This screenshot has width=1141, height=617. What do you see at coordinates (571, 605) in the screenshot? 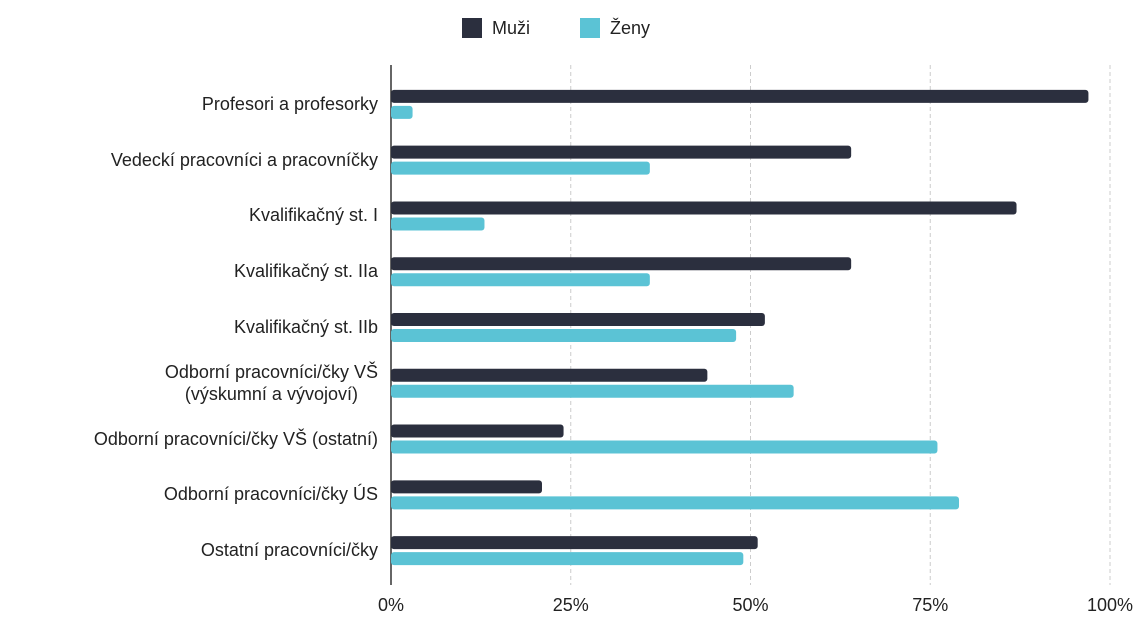
I see `x-tick-label: 25%` at bounding box center [571, 605].